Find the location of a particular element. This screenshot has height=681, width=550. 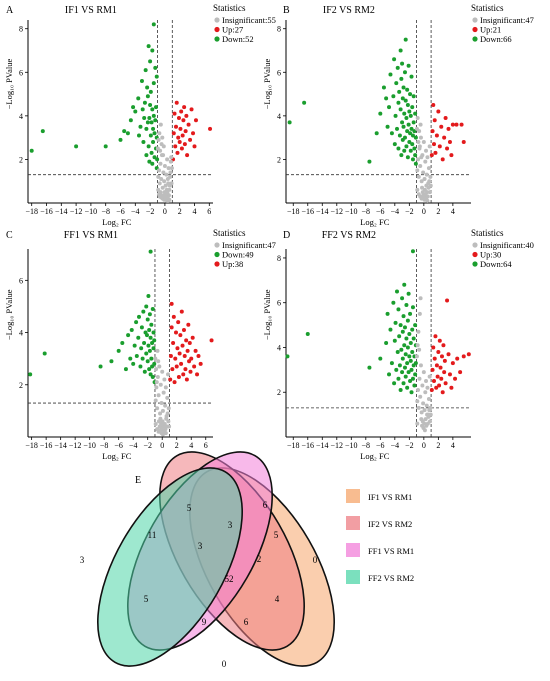

venn-region-value: 6 is located at coordinates (246, 622).